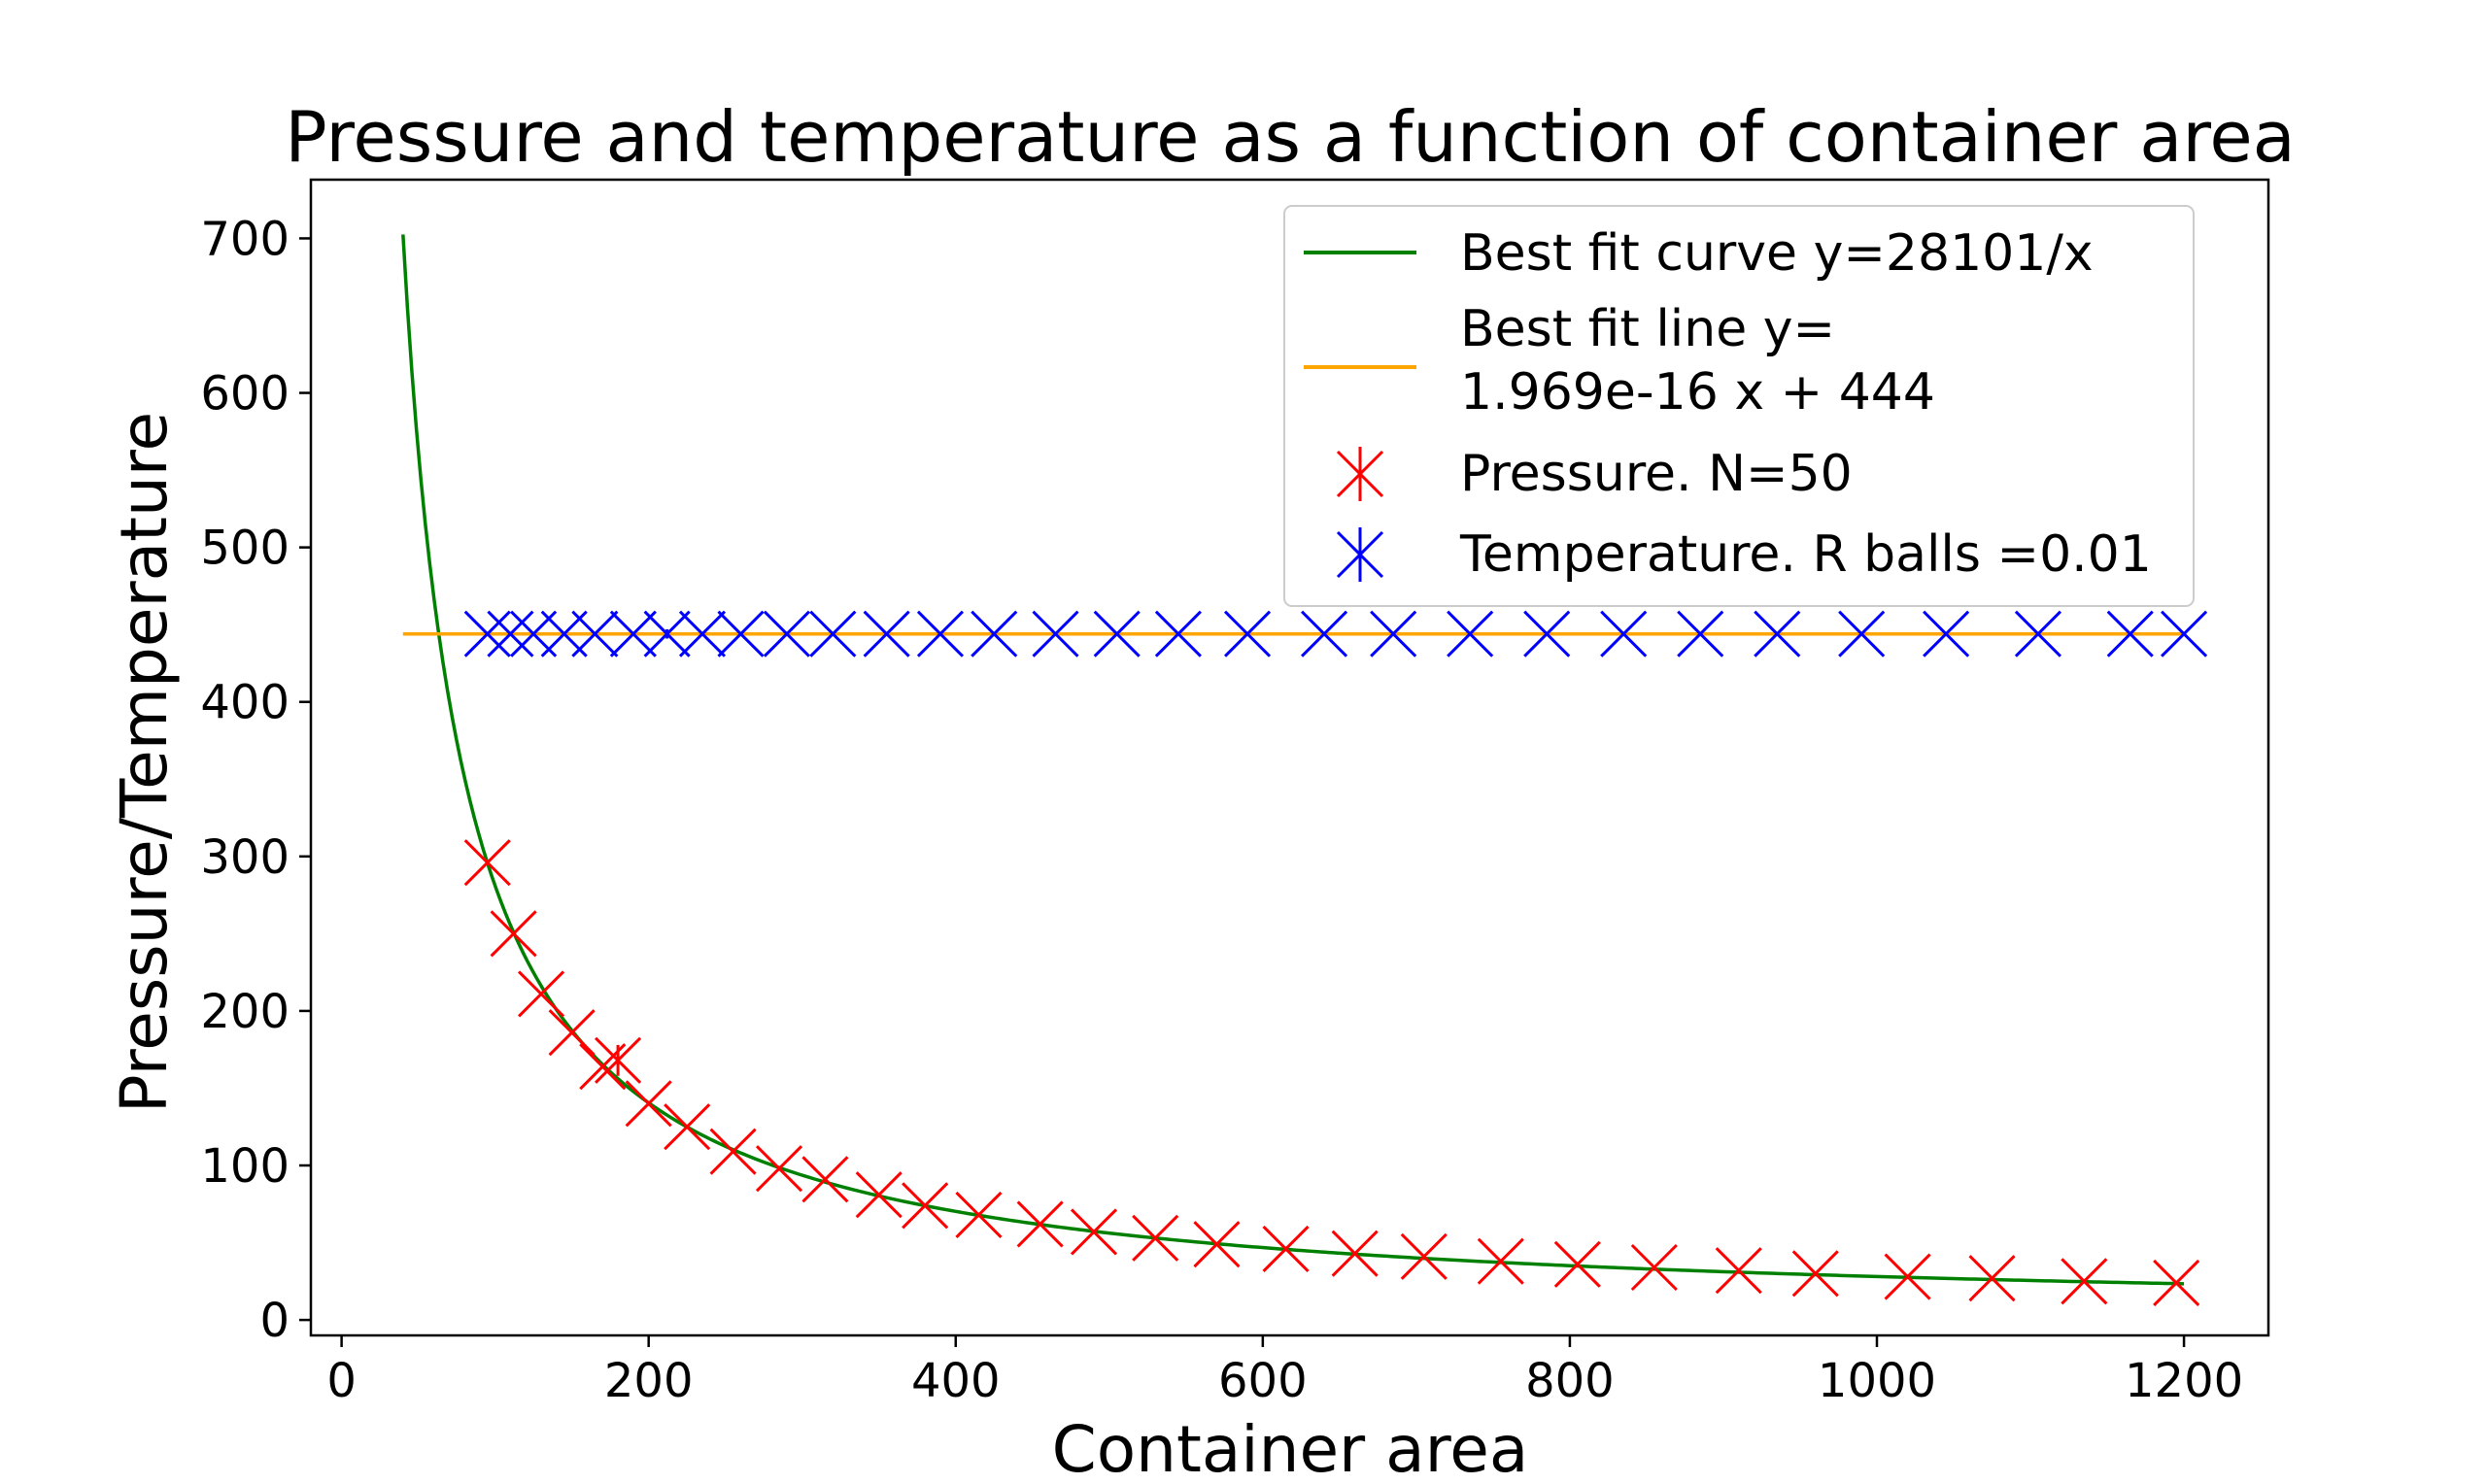  Describe the element at coordinates (1570, 1381) in the screenshot. I see `x-tick-label: 800` at that location.